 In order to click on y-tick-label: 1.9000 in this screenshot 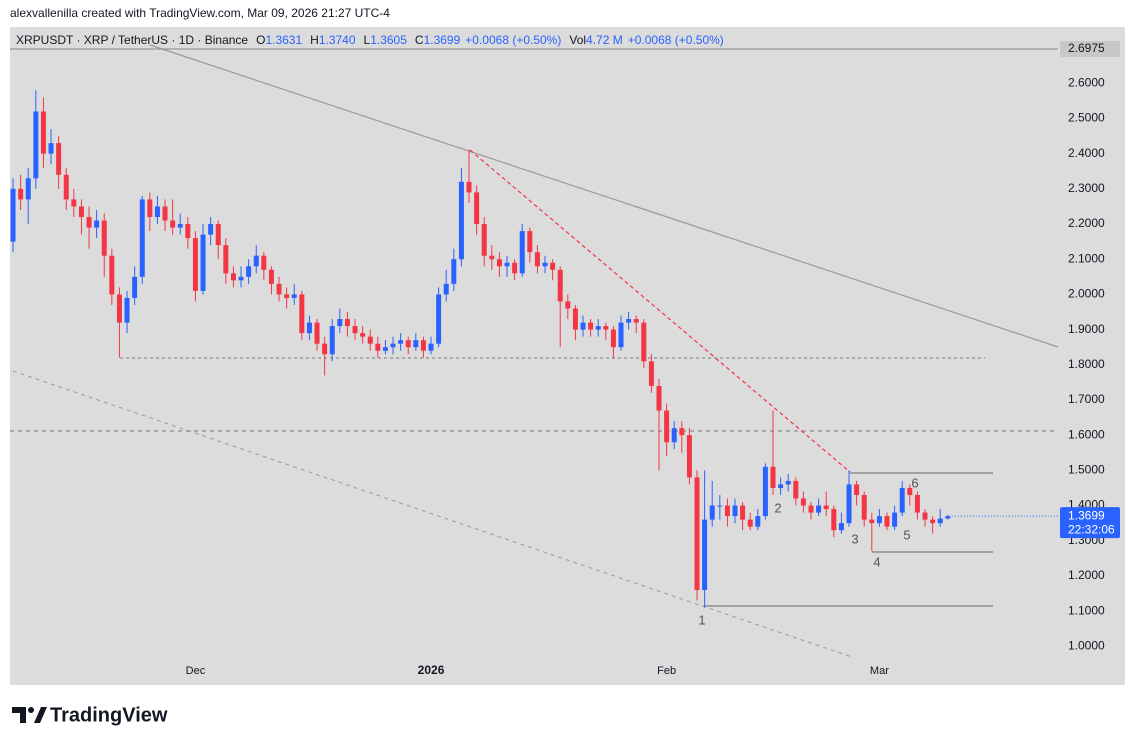, I will do `click(1086, 329)`.